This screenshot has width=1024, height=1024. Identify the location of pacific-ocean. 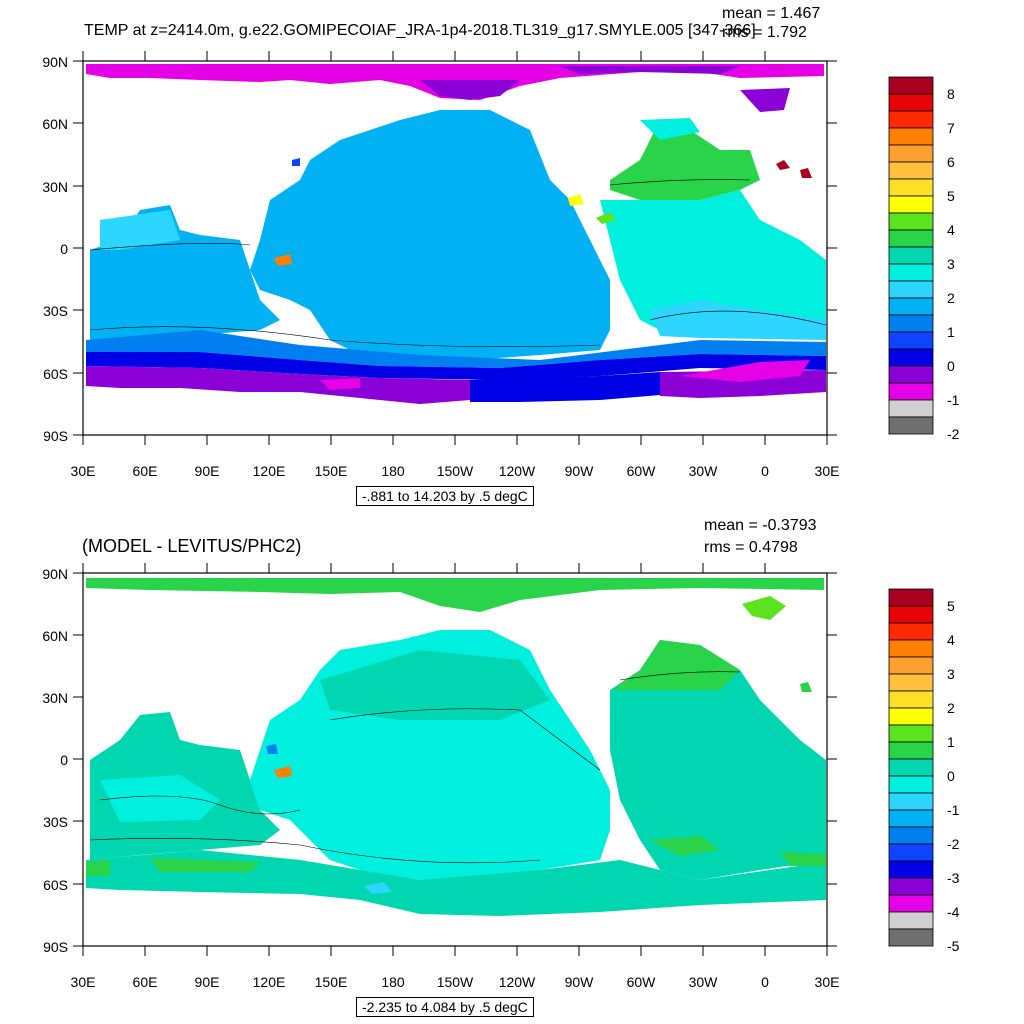
(430, 235).